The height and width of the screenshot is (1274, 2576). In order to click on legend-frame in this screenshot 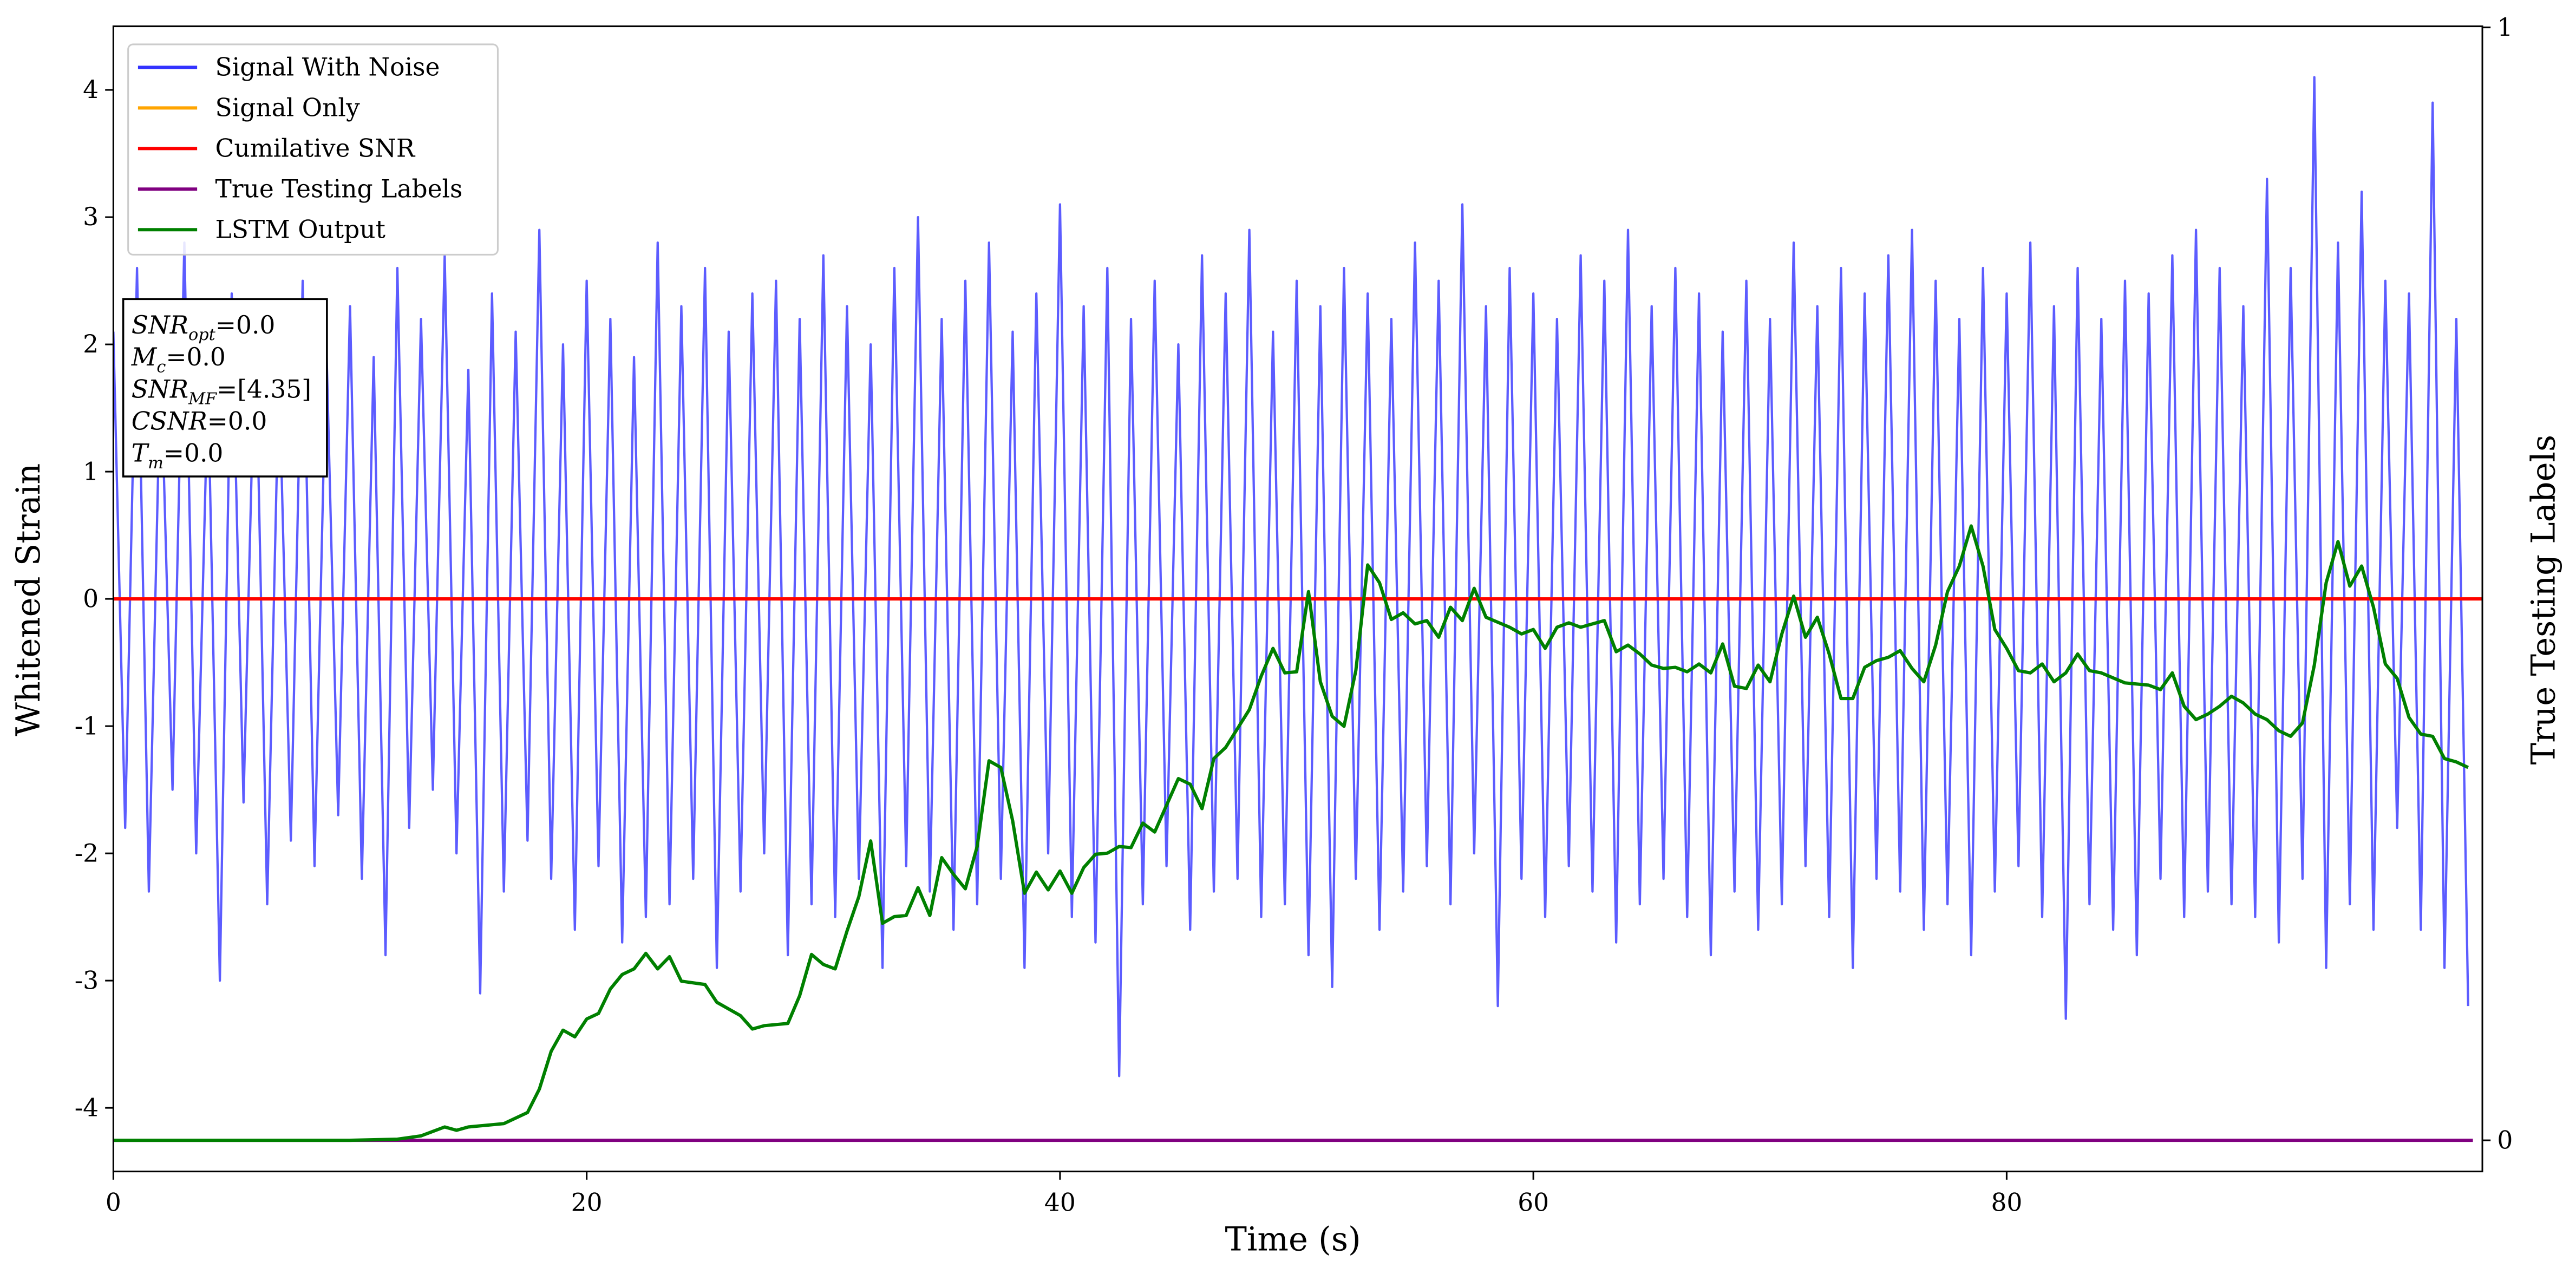, I will do `click(313, 149)`.